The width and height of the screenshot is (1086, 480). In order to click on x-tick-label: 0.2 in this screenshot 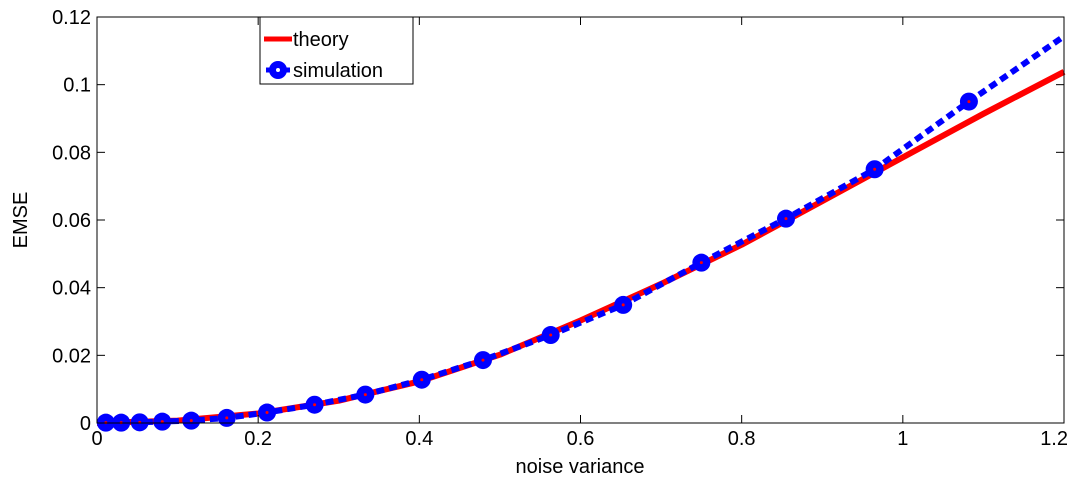, I will do `click(258, 439)`.